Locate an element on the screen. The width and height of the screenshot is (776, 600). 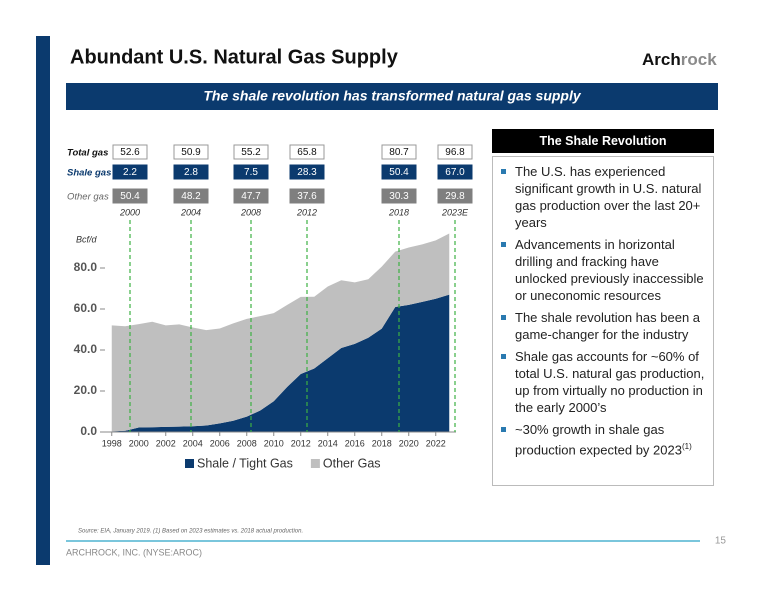
row-label: Total gas is located at coordinates (87, 153).